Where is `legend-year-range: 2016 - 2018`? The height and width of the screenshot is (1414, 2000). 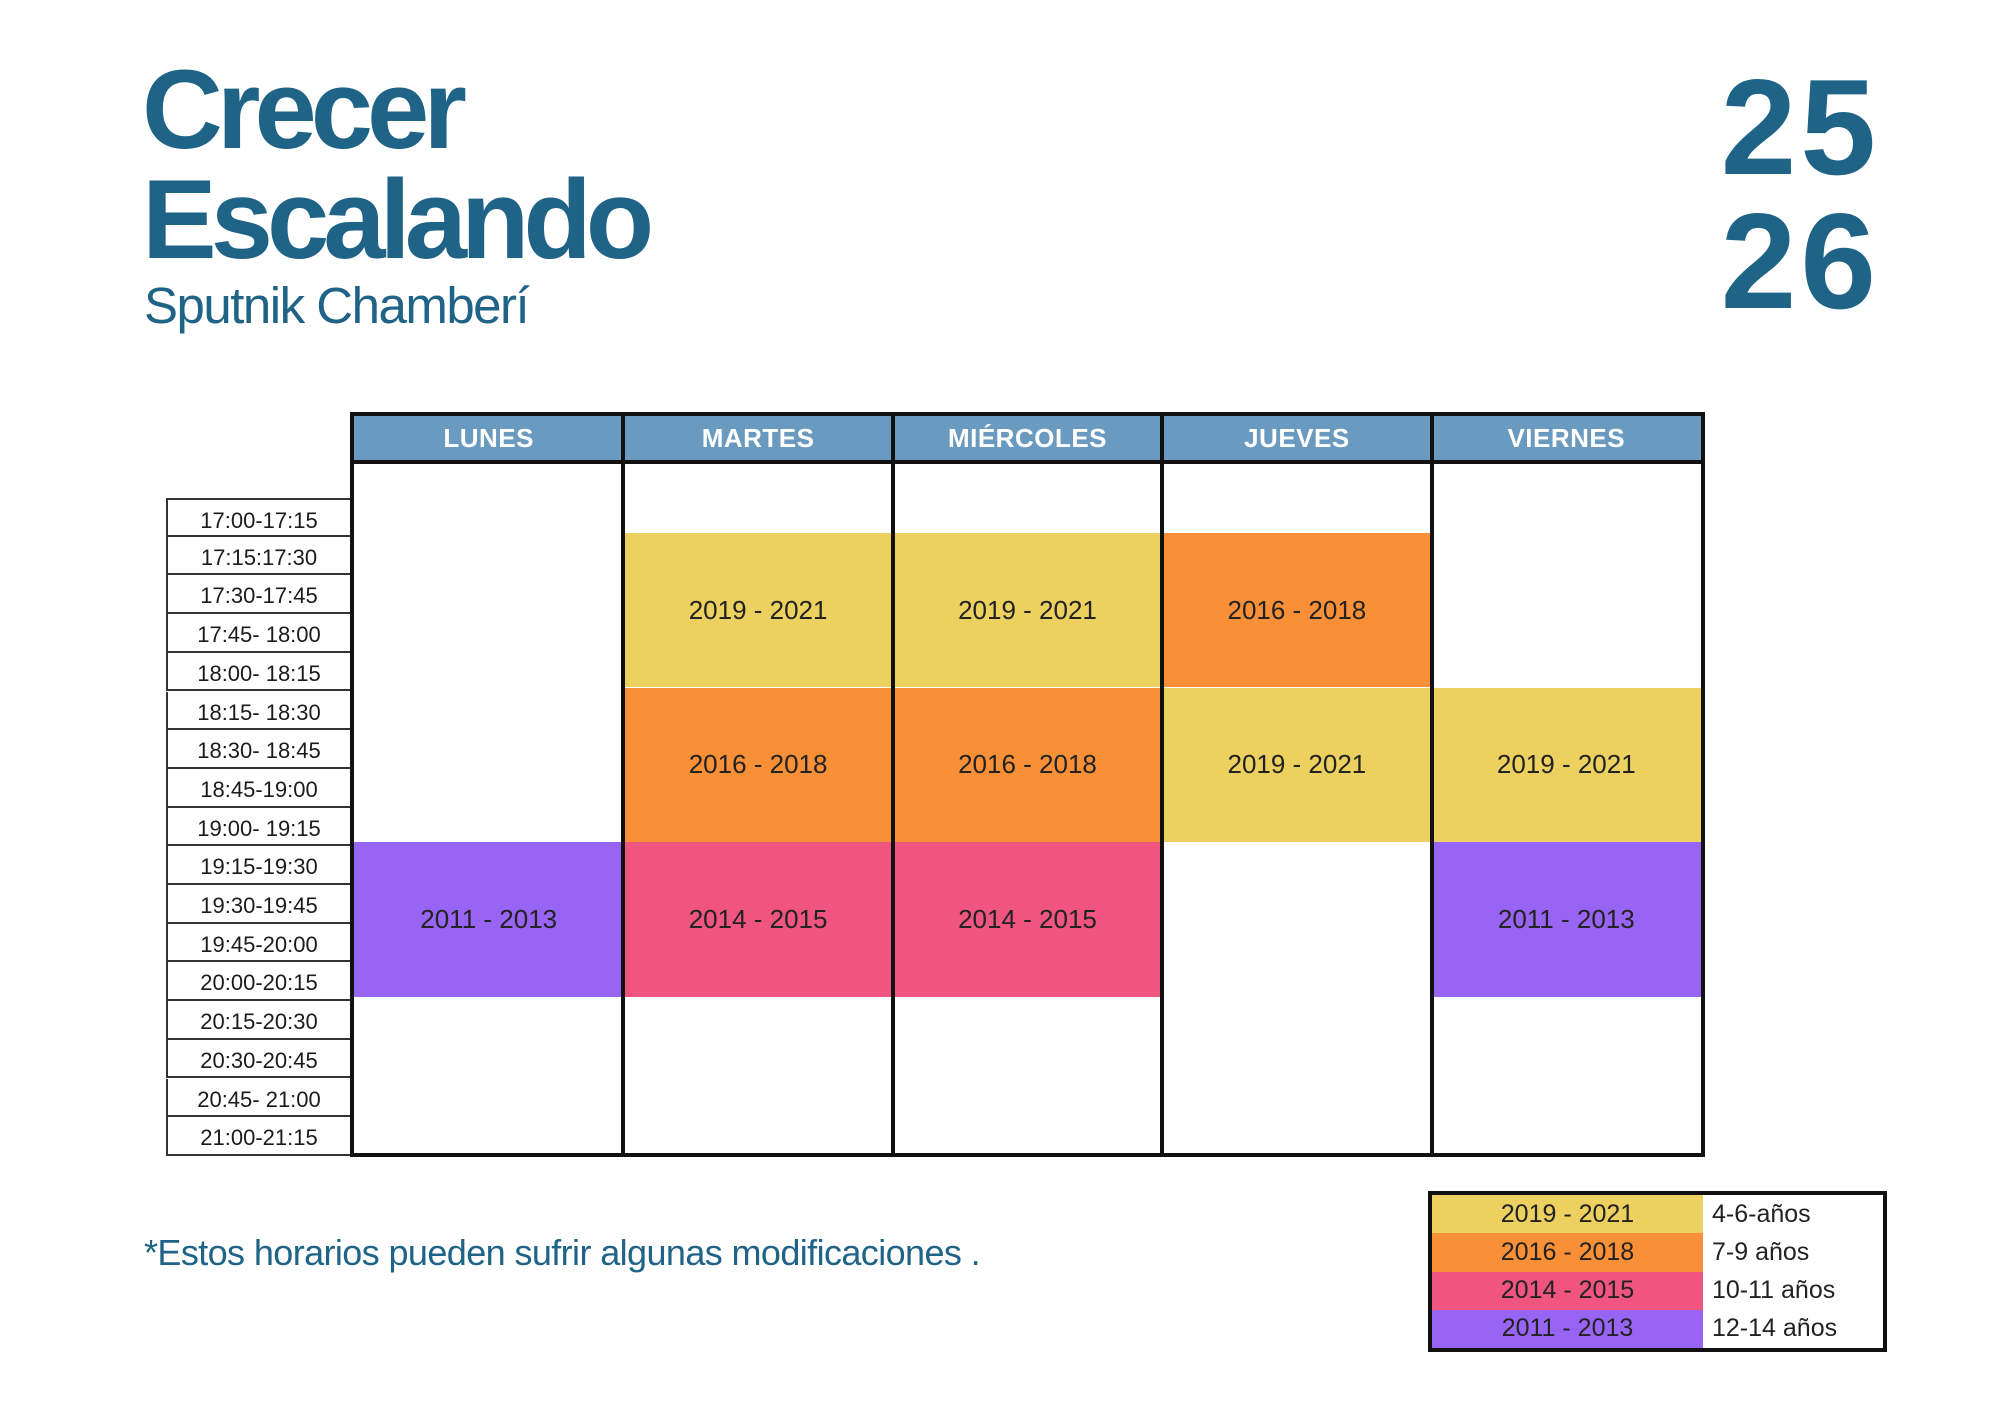
legend-year-range: 2016 - 2018 is located at coordinates (1567, 1252).